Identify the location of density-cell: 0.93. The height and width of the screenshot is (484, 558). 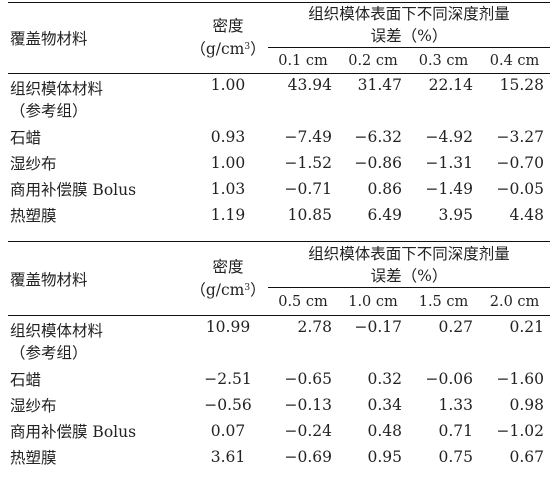
(228, 136).